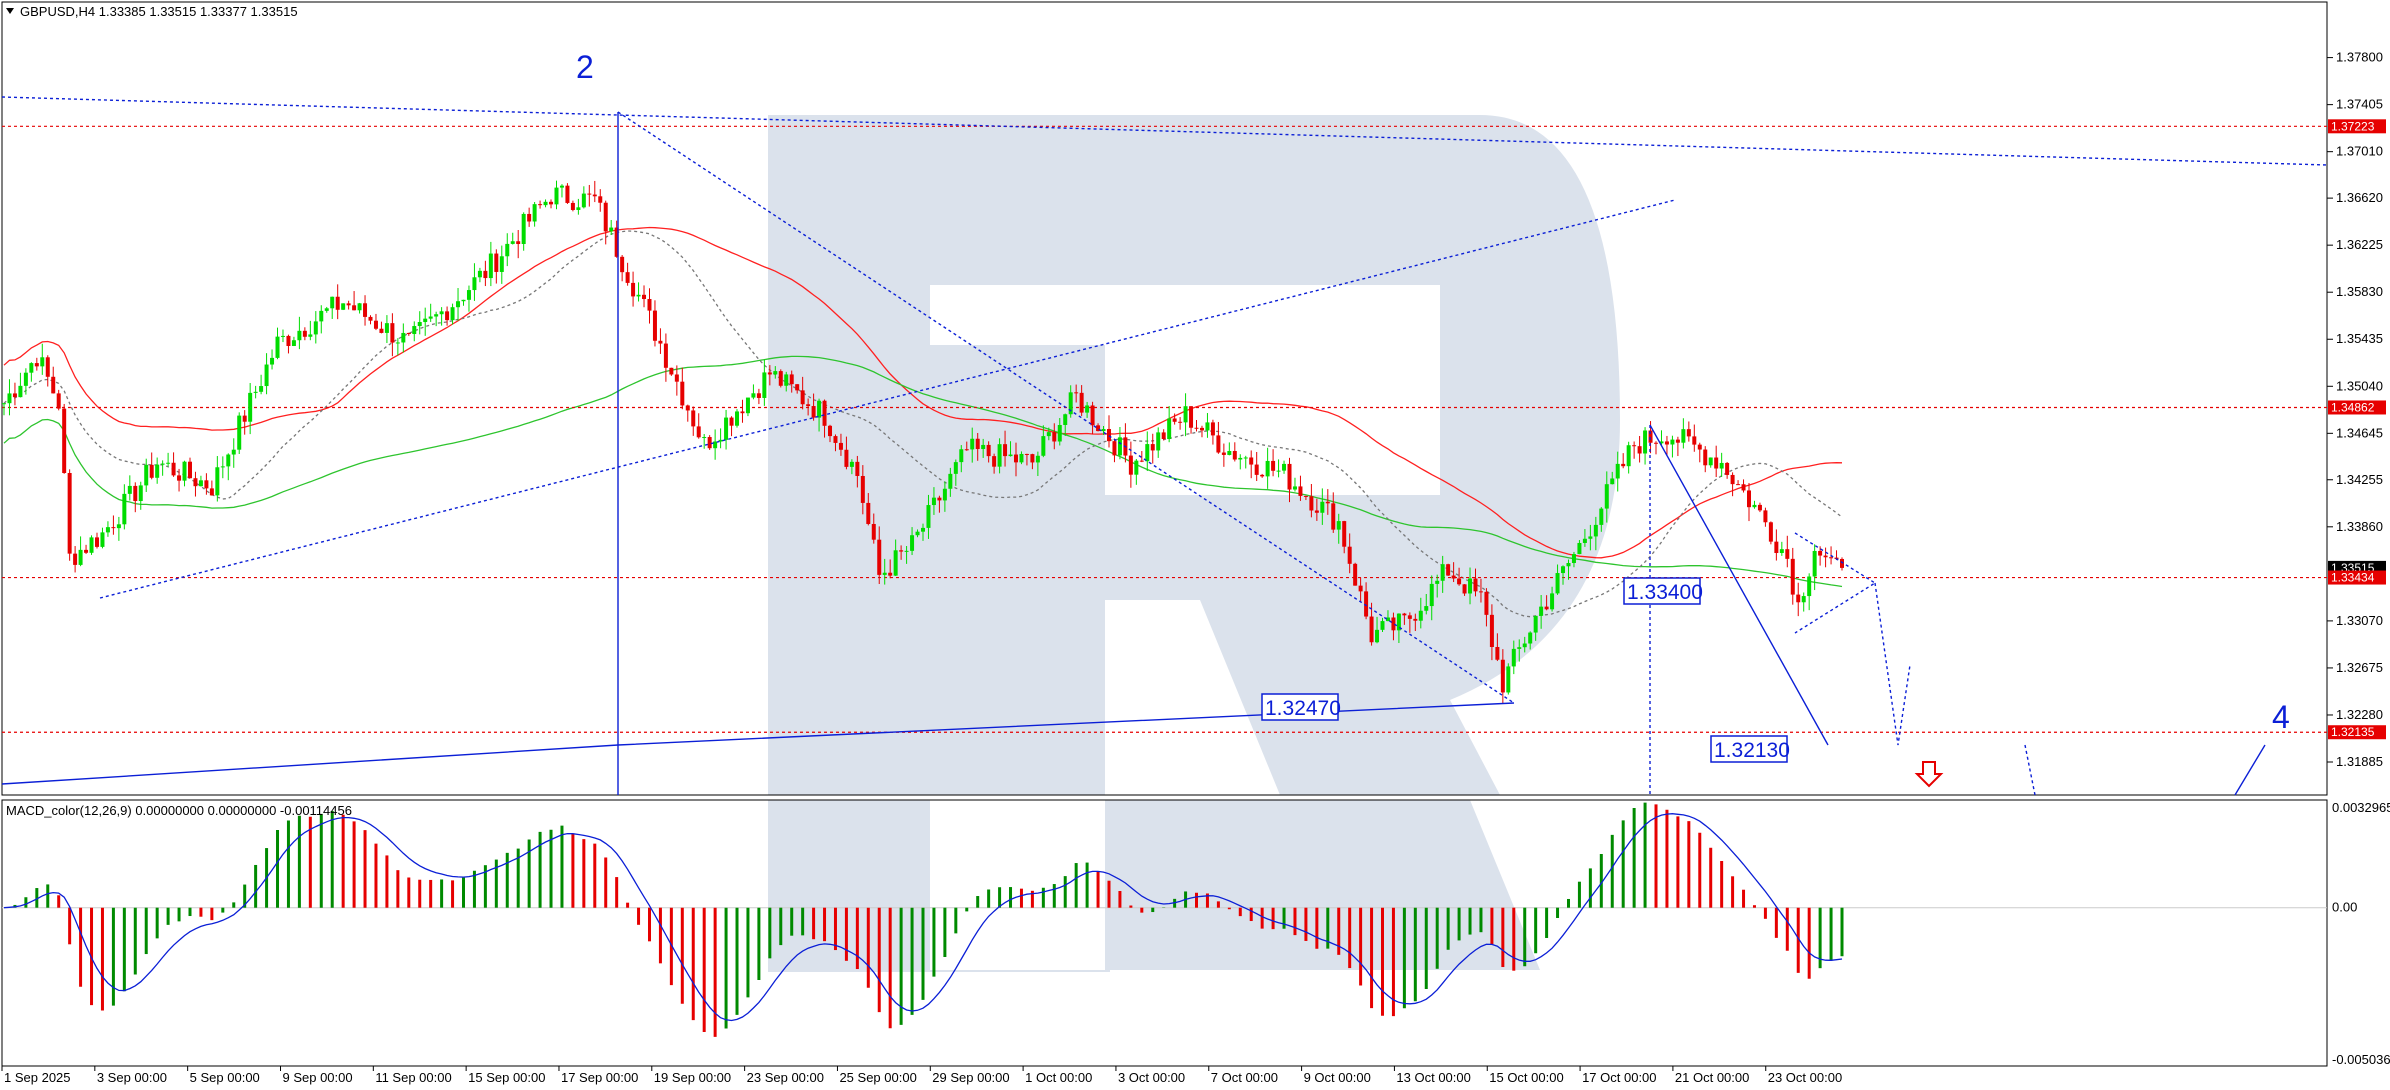 Image resolution: width=2390 pixels, height=1090 pixels. I want to click on price-tick-label: 1.35830, so click(2359, 291).